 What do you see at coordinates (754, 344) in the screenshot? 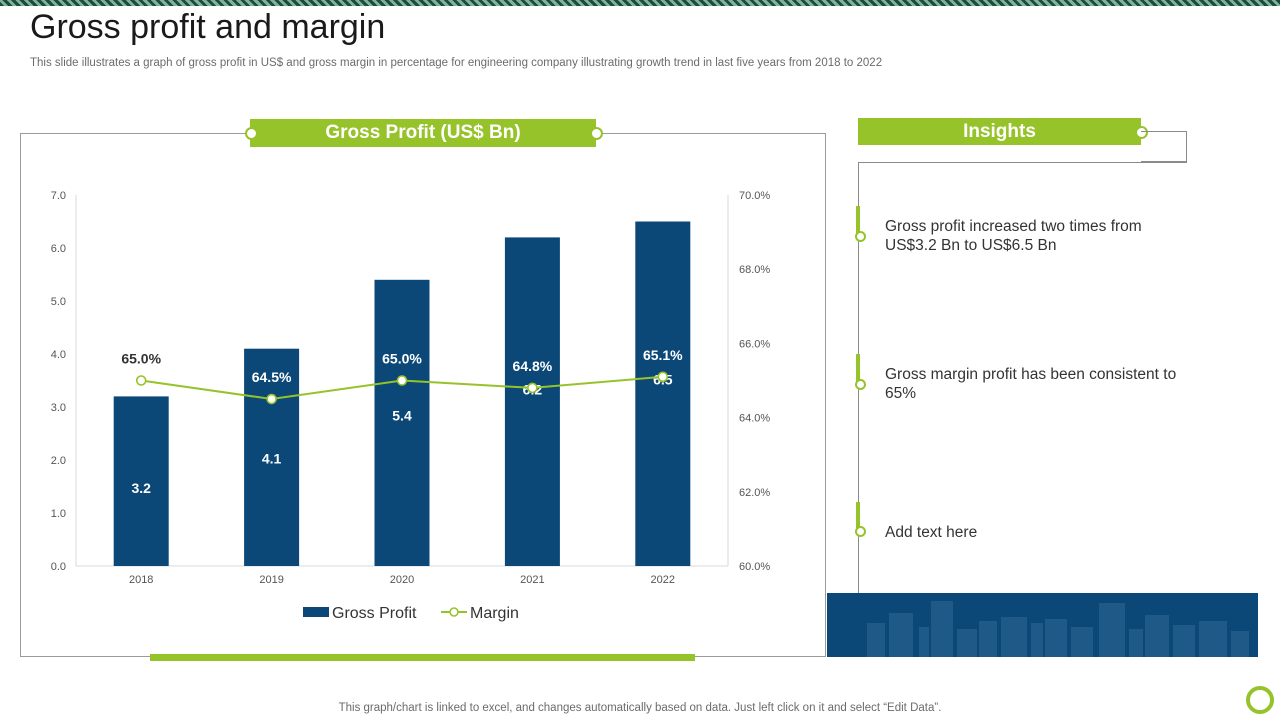
I see `y-right-tick-label: 66.0%` at bounding box center [754, 344].